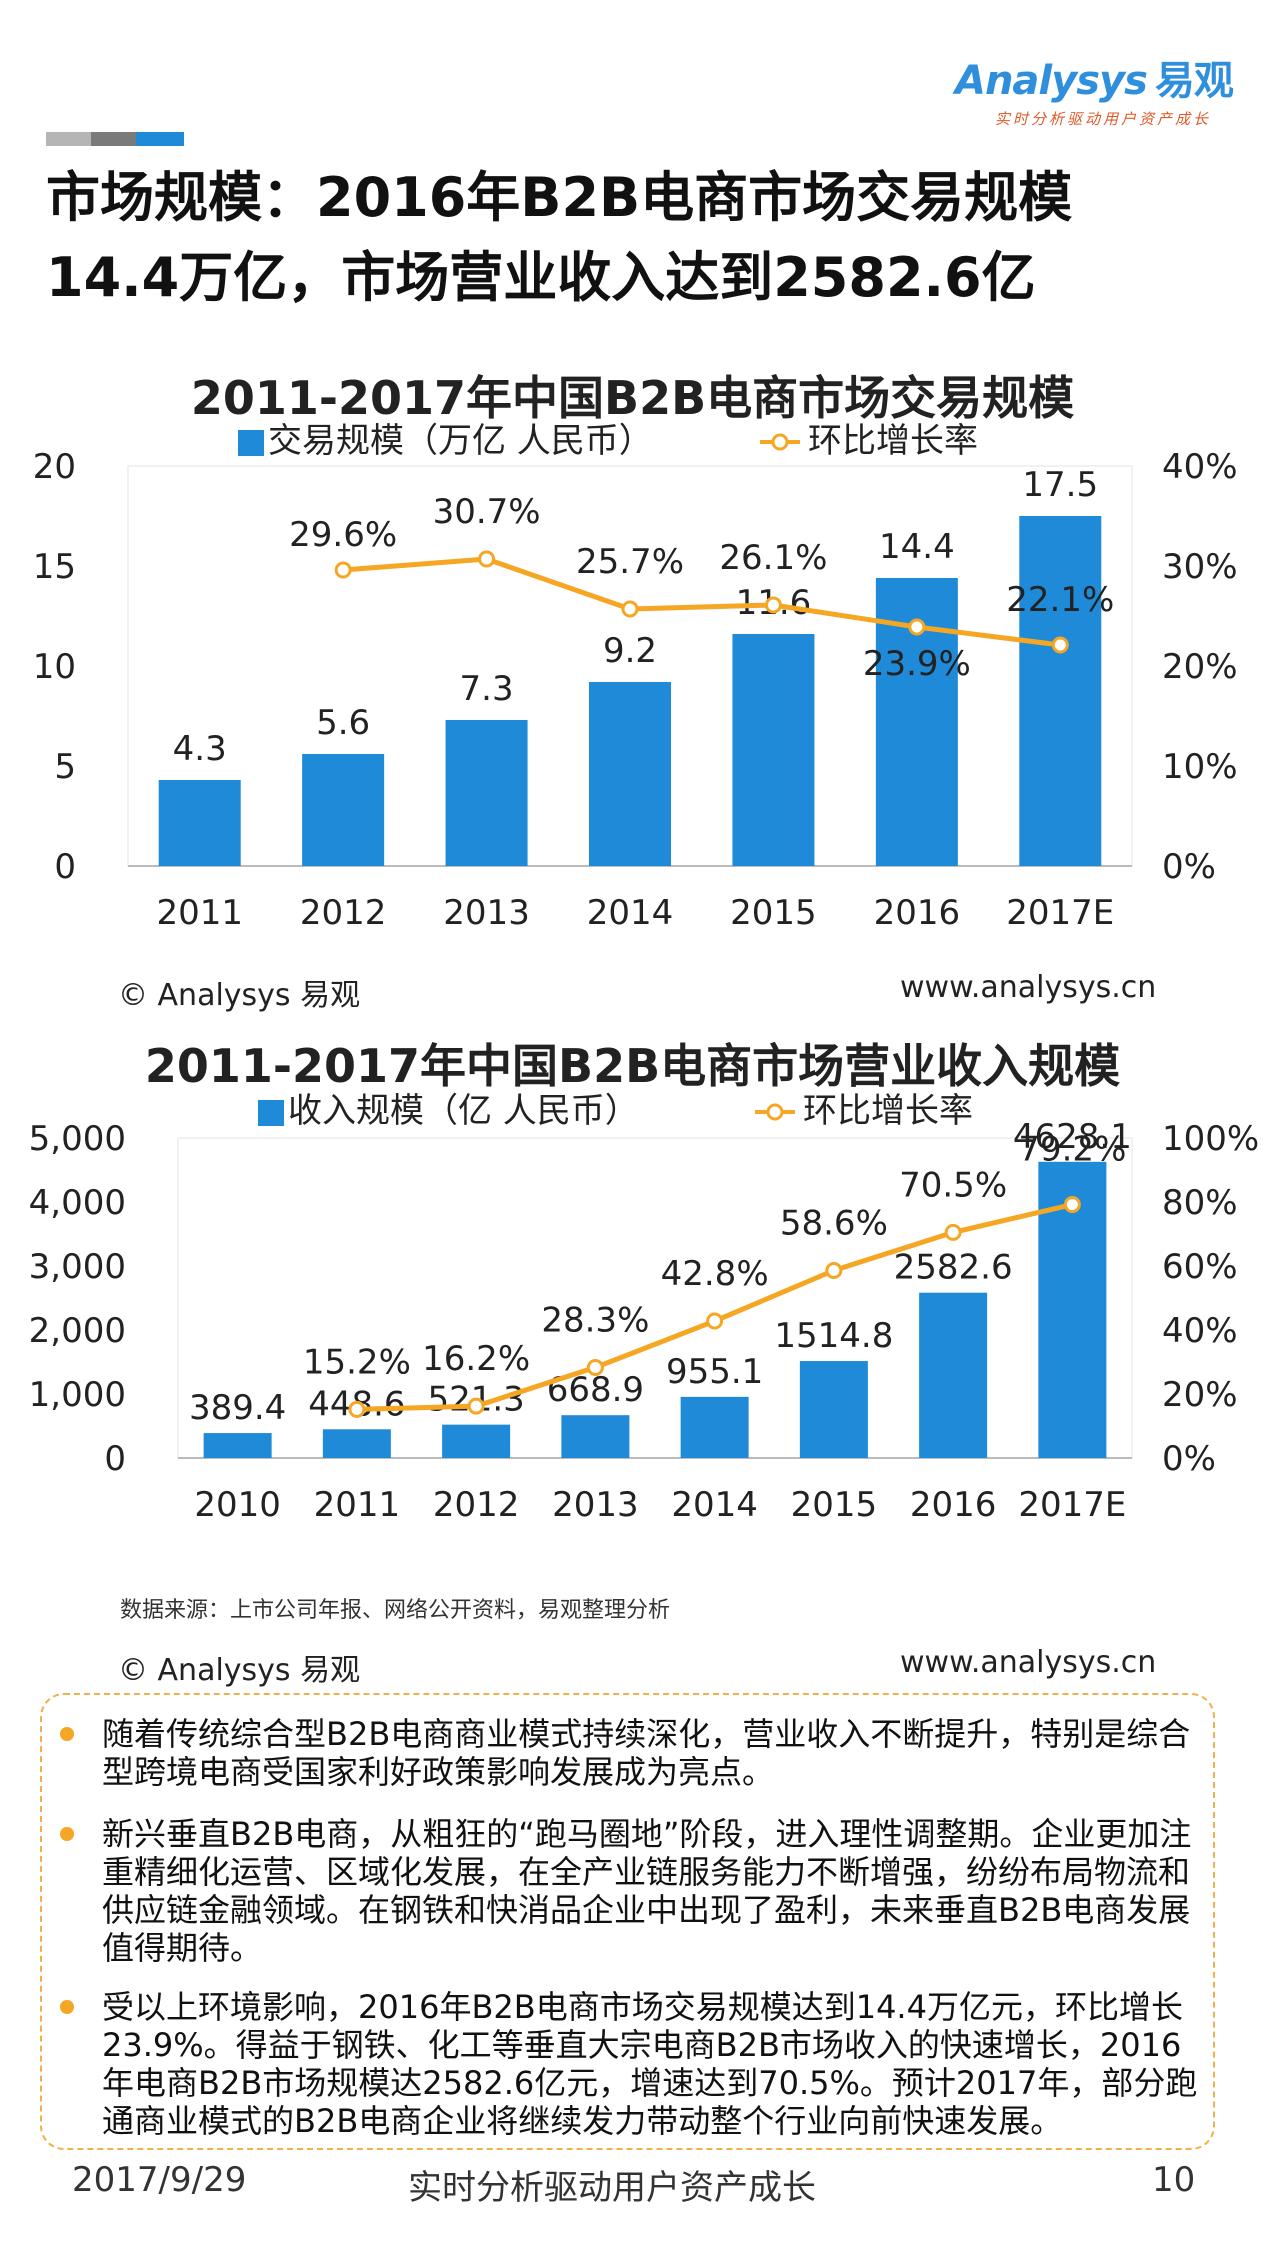 This screenshot has width=1265, height=2249. What do you see at coordinates (487, 512) in the screenshot?
I see `c1-growth-label: 30.7%` at bounding box center [487, 512].